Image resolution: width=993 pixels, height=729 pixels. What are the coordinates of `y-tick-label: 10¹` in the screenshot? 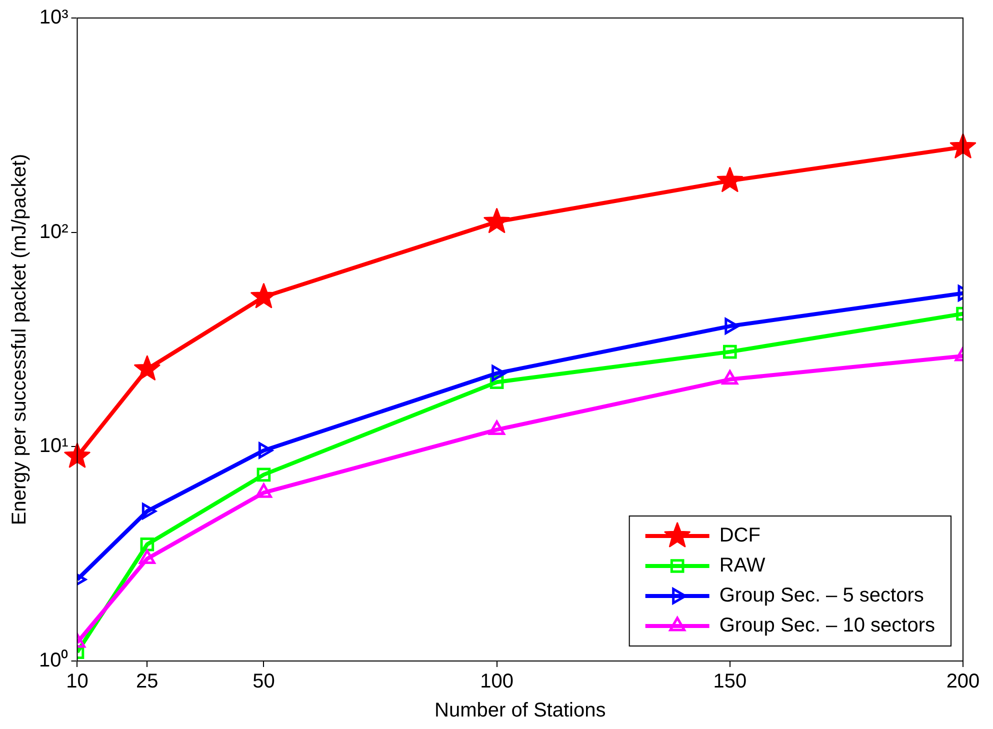 It's located at (54, 446).